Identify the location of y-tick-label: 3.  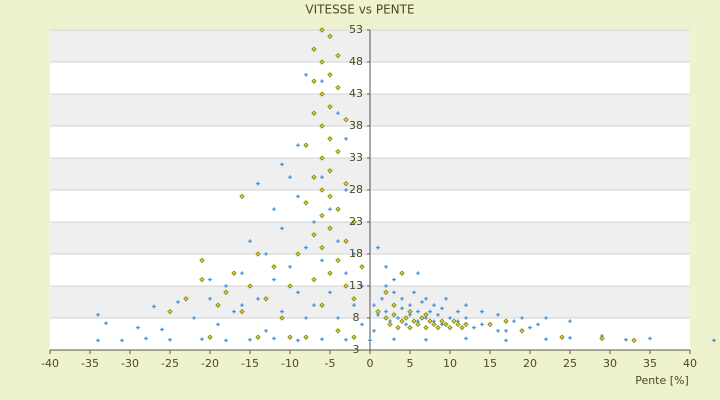
(356, 349).